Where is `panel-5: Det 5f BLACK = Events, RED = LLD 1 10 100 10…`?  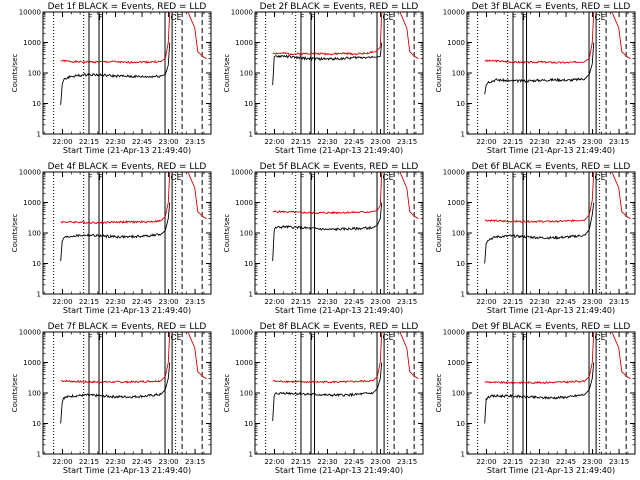 panel-5: Det 5f BLACK = Events, RED = LLD 1 10 100 10… is located at coordinates (323, 238).